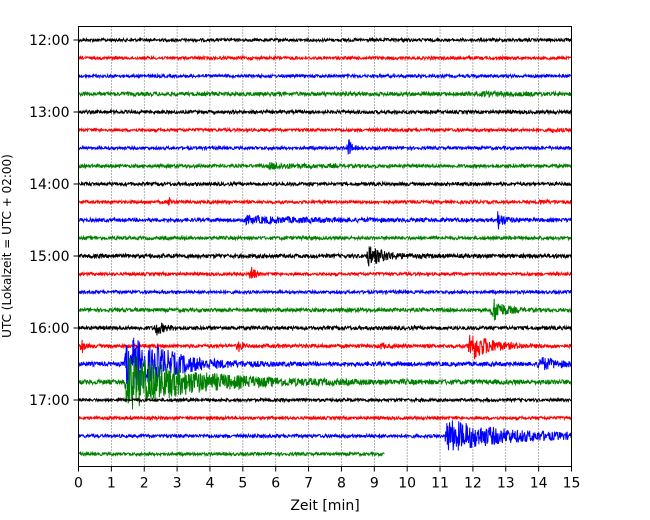 This screenshot has height=520, width=650. What do you see at coordinates (49, 113) in the screenshot?
I see `y-tick-label: 13:00` at bounding box center [49, 113].